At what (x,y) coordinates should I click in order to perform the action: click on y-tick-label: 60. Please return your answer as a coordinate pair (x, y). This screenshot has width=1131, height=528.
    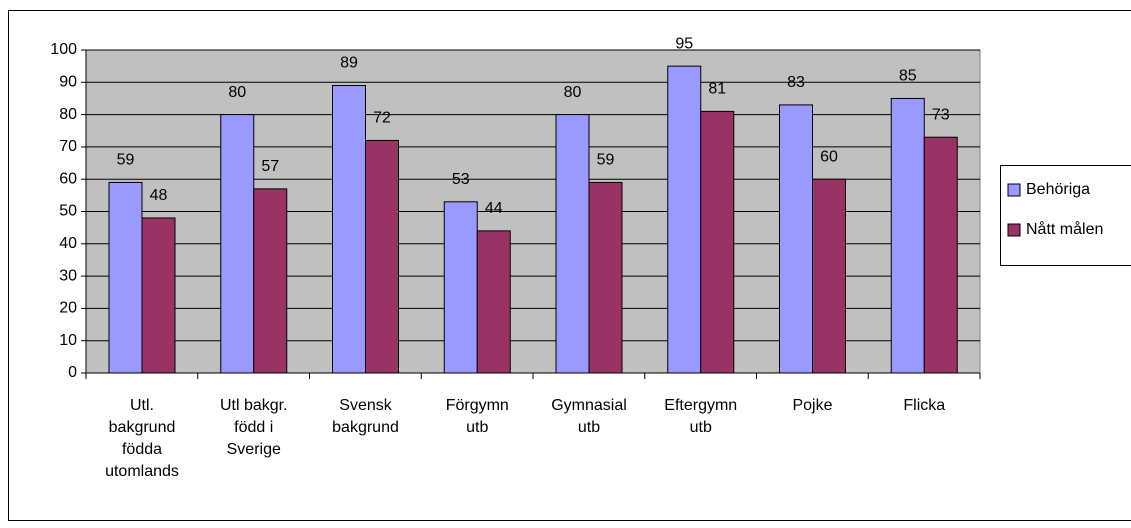
    Looking at the image, I should click on (68, 178).